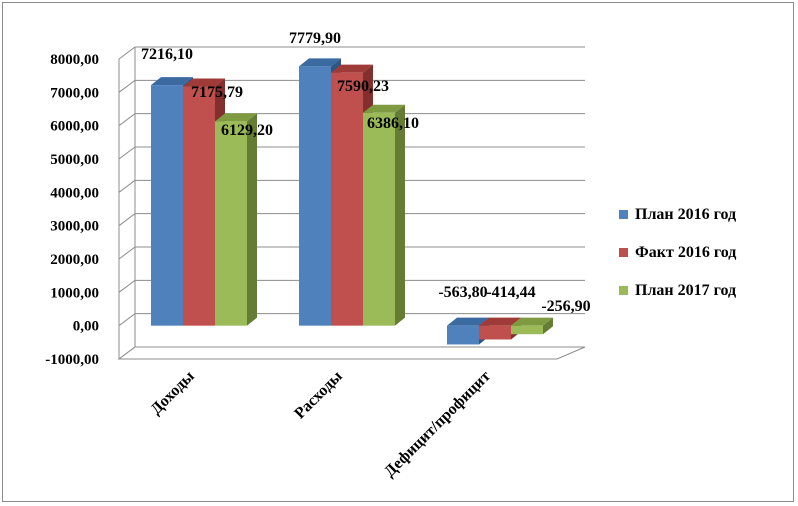  Describe the element at coordinates (74, 60) in the screenshot. I see `y-tick-label: 8000,00` at that location.